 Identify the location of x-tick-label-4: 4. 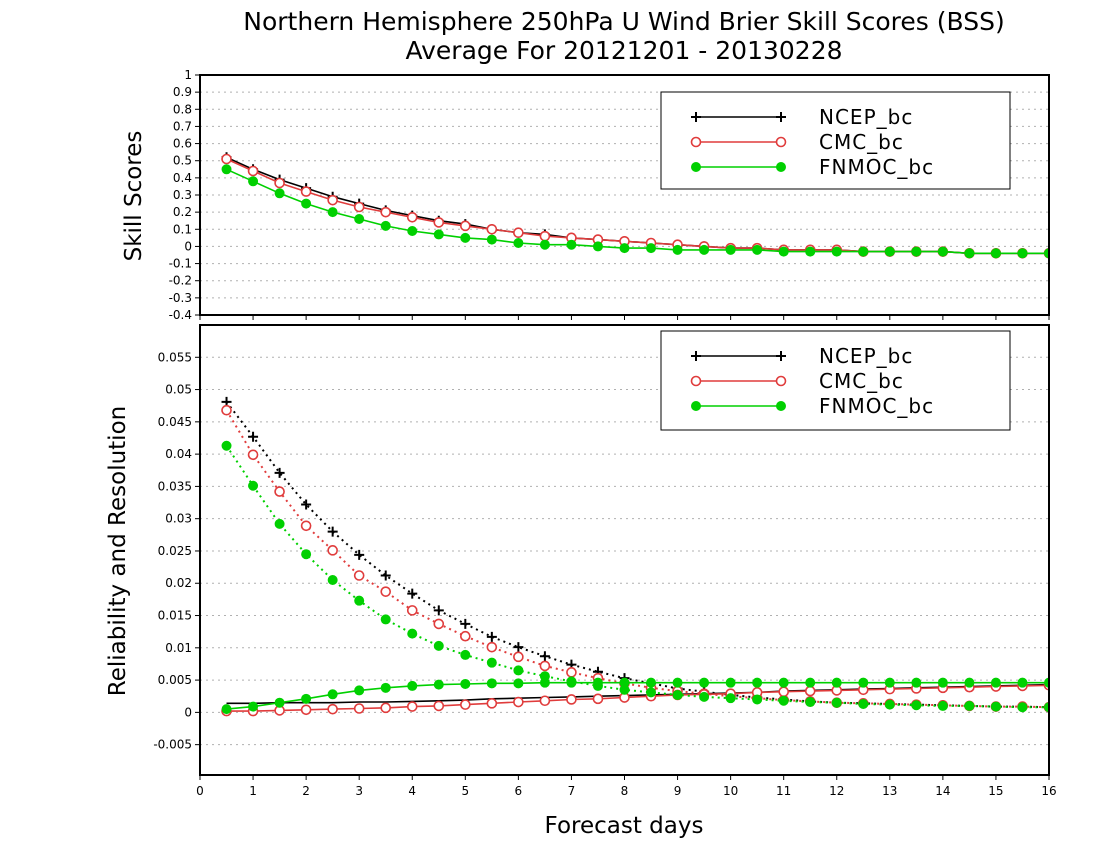
(412, 791).